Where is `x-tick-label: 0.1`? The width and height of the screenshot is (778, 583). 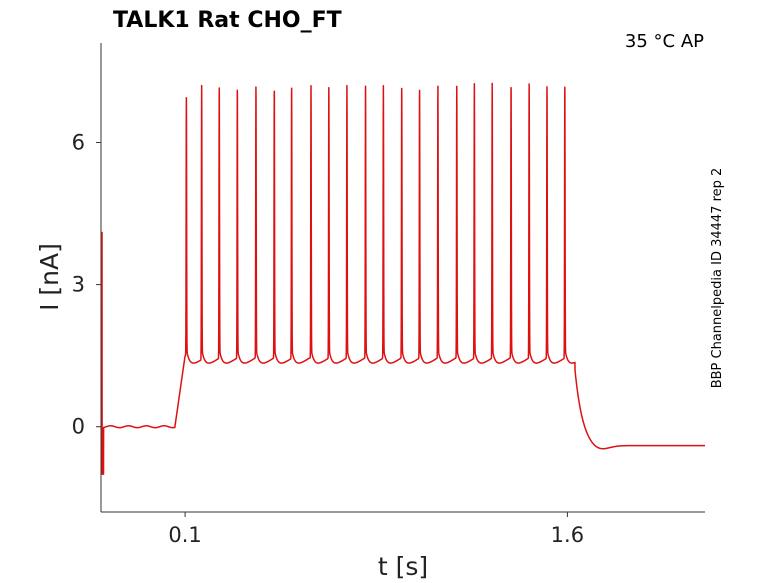
x-tick-label: 0.1 is located at coordinates (184, 535).